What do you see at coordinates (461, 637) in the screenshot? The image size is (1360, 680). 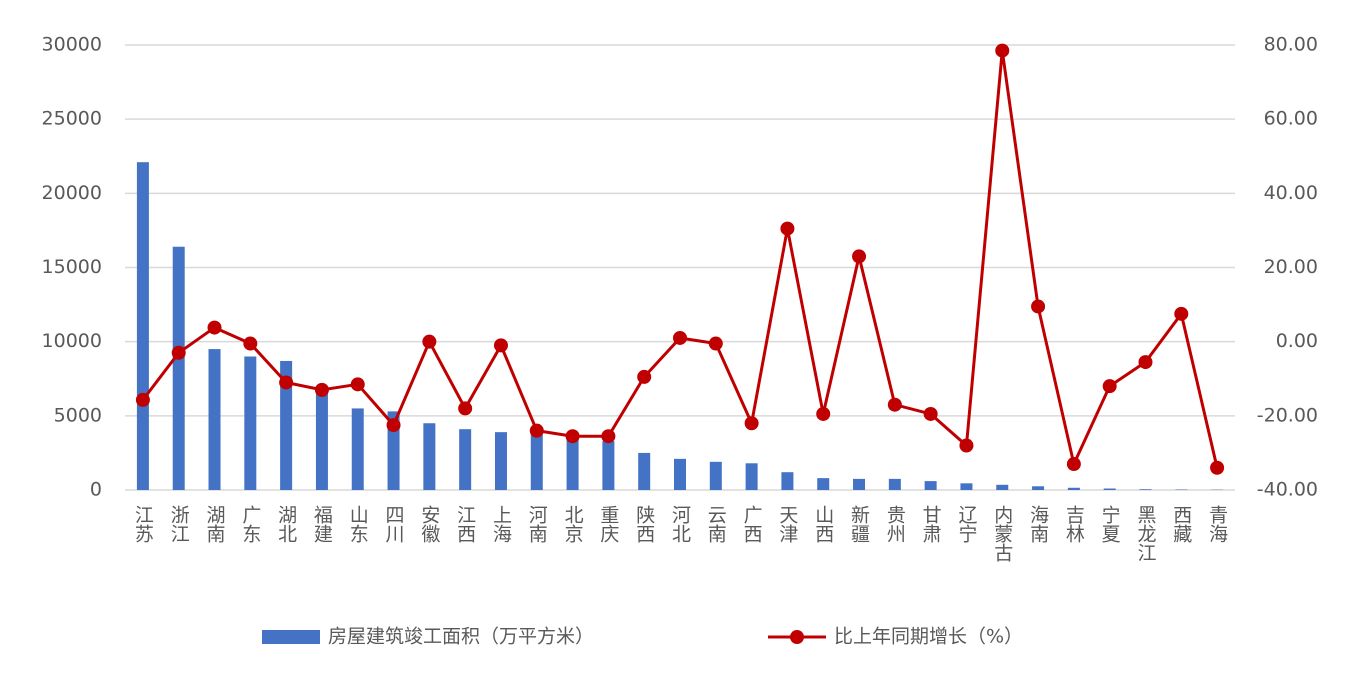 I see `legend-label: 房屋建筑竣工面积（万平方米）` at bounding box center [461, 637].